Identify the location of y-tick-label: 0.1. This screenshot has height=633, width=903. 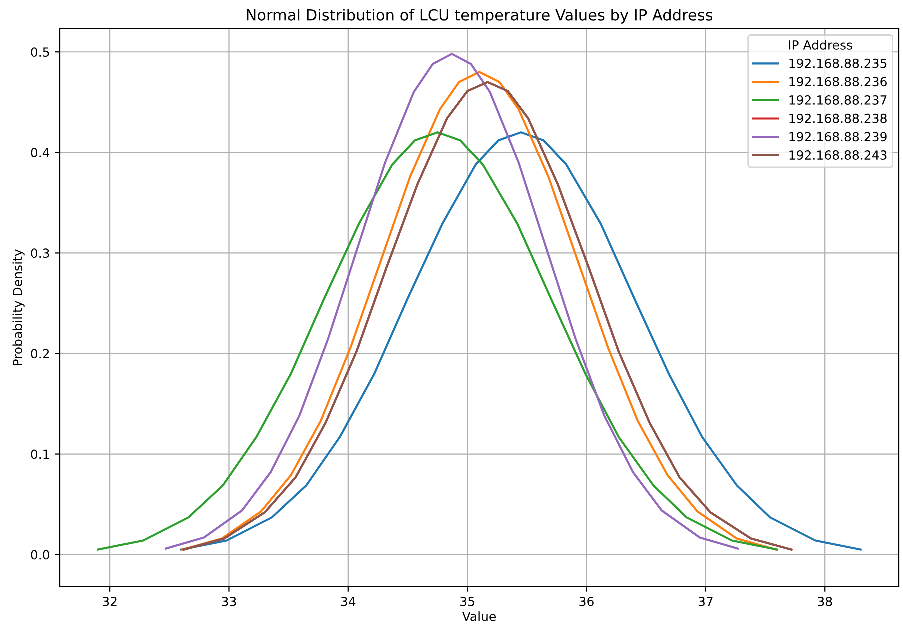
(40, 455).